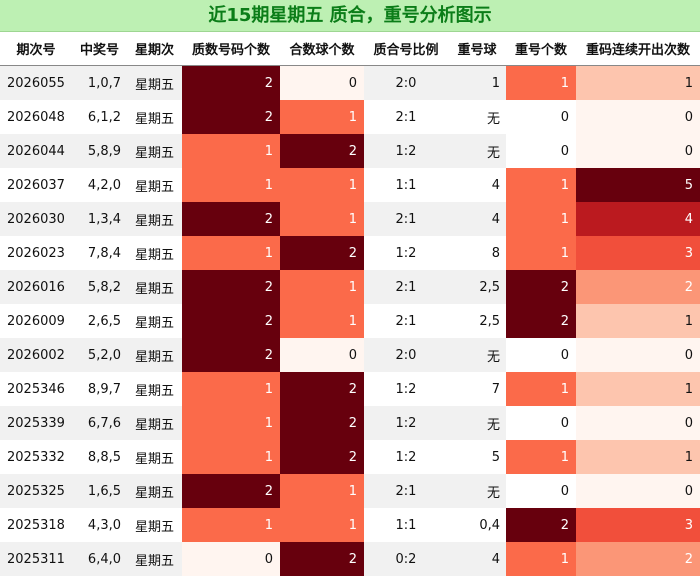 This screenshot has width=700, height=576. I want to click on table-row: 2025318 4,3,0 星期五 1 1 1:1 0,4 2 3, so click(350, 525).